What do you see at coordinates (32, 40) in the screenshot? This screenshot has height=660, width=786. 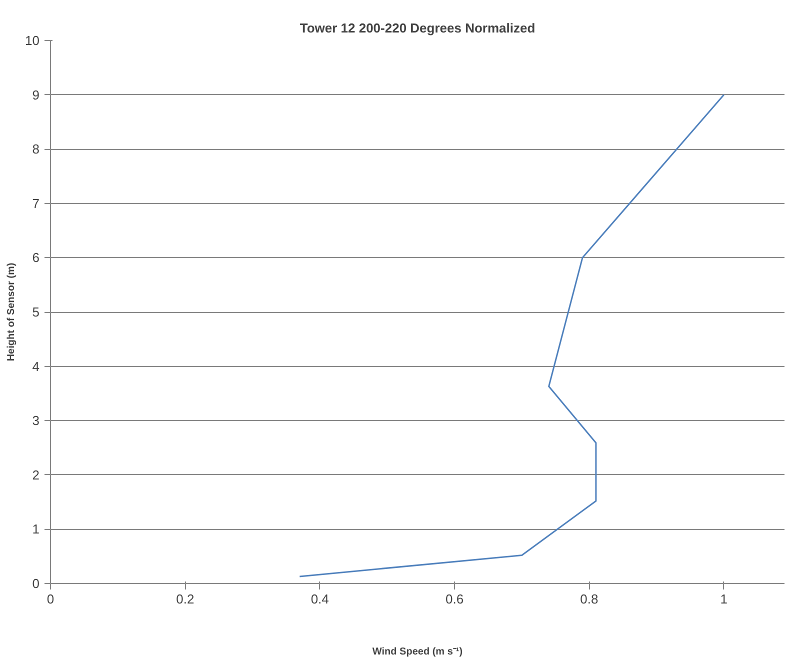 I see `y-tick-label: 10` at bounding box center [32, 40].